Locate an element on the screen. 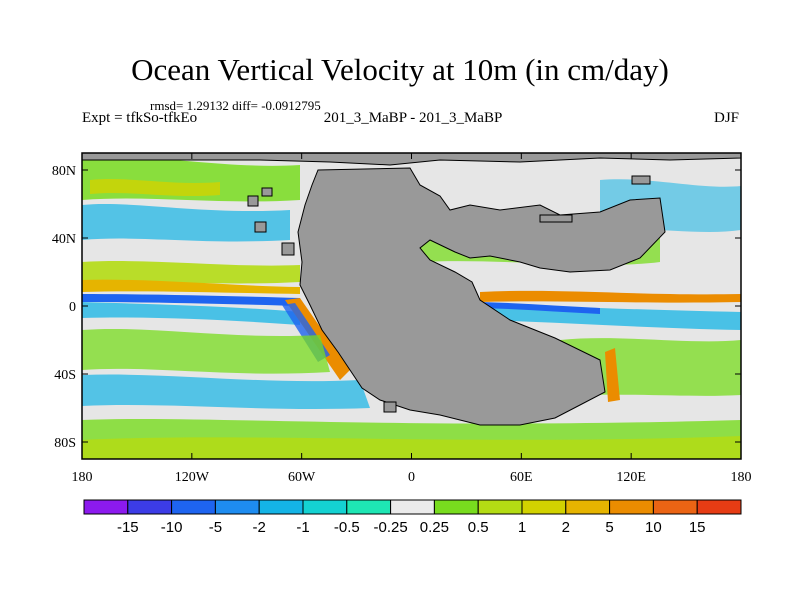 Image resolution: width=800 pixels, height=600 pixels. x-tick-label: 60W is located at coordinates (302, 477).